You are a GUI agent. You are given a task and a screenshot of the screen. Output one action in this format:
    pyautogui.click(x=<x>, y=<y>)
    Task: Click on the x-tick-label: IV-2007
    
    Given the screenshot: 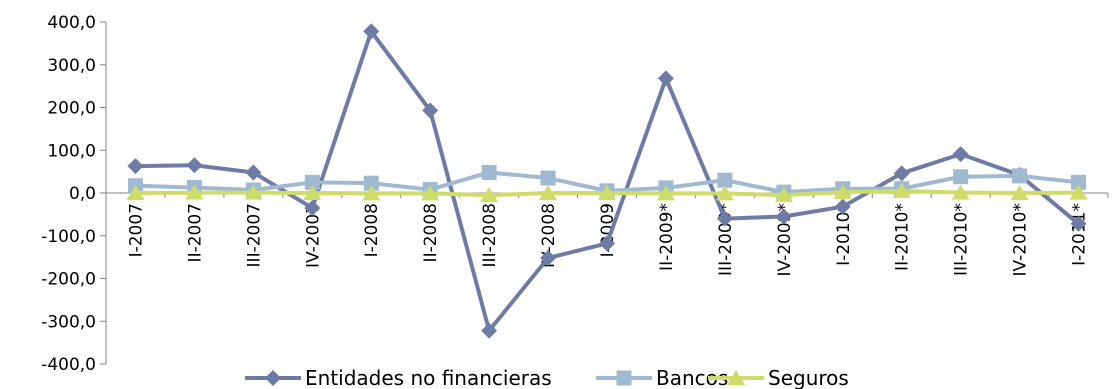 What is the action you would take?
    pyautogui.click(x=313, y=235)
    